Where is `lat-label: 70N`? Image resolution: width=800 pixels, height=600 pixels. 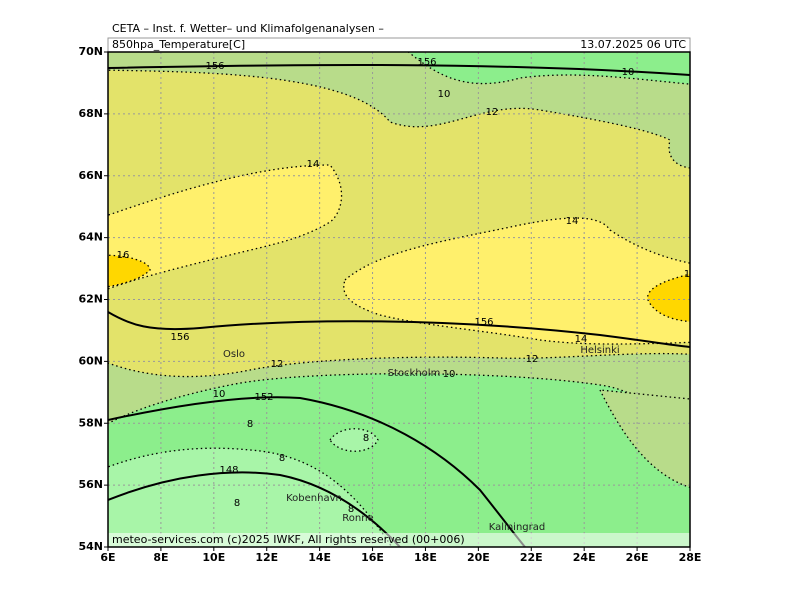 lat-label: 70N is located at coordinates (90, 51).